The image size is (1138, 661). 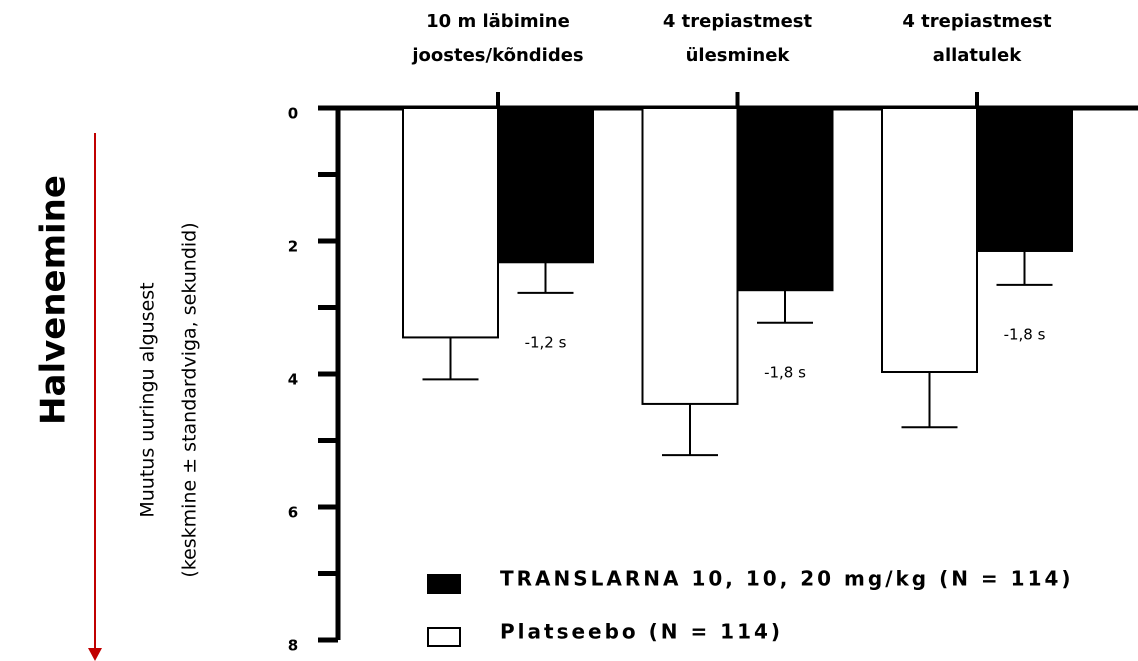 I want to click on side-label: Halvenemine, so click(x=54, y=300).